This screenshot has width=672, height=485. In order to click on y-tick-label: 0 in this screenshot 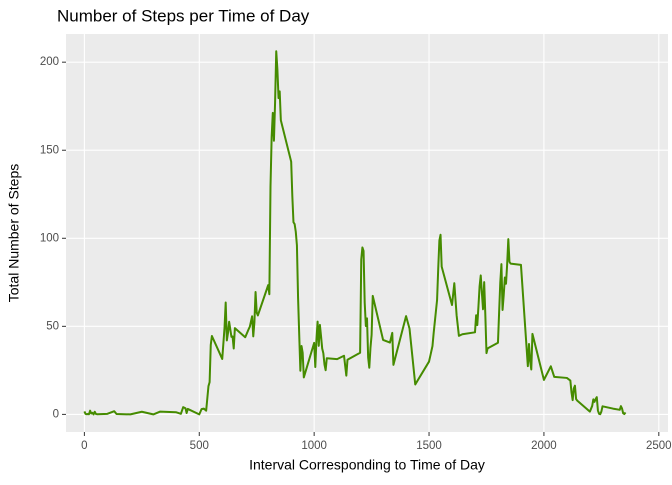, I will do `click(56, 414)`.